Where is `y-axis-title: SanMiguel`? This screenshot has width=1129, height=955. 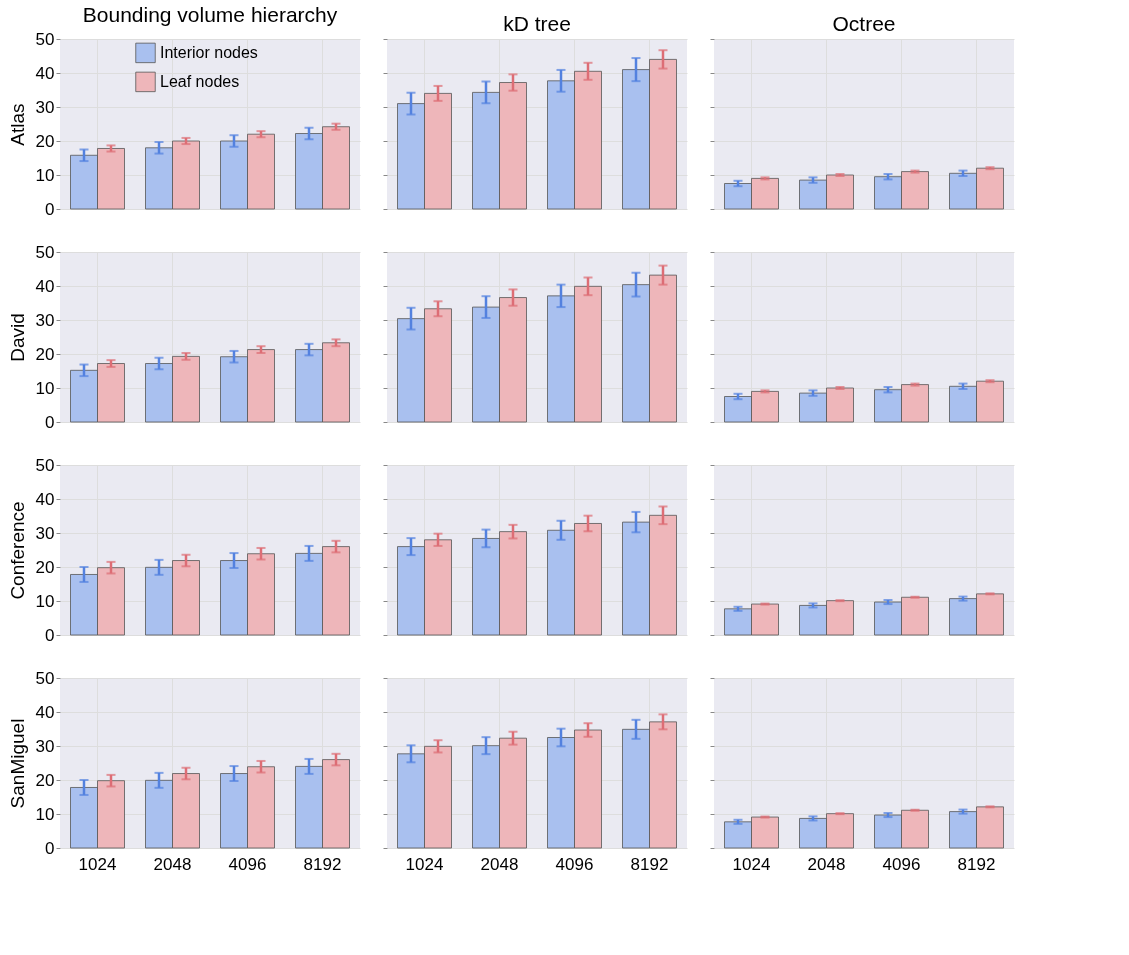 y-axis-title: SanMiguel is located at coordinates (17, 763).